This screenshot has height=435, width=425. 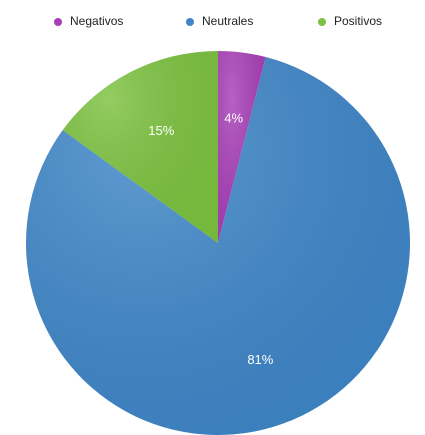 What do you see at coordinates (242, 147) in the screenshot?
I see `slice-shine` at bounding box center [242, 147].